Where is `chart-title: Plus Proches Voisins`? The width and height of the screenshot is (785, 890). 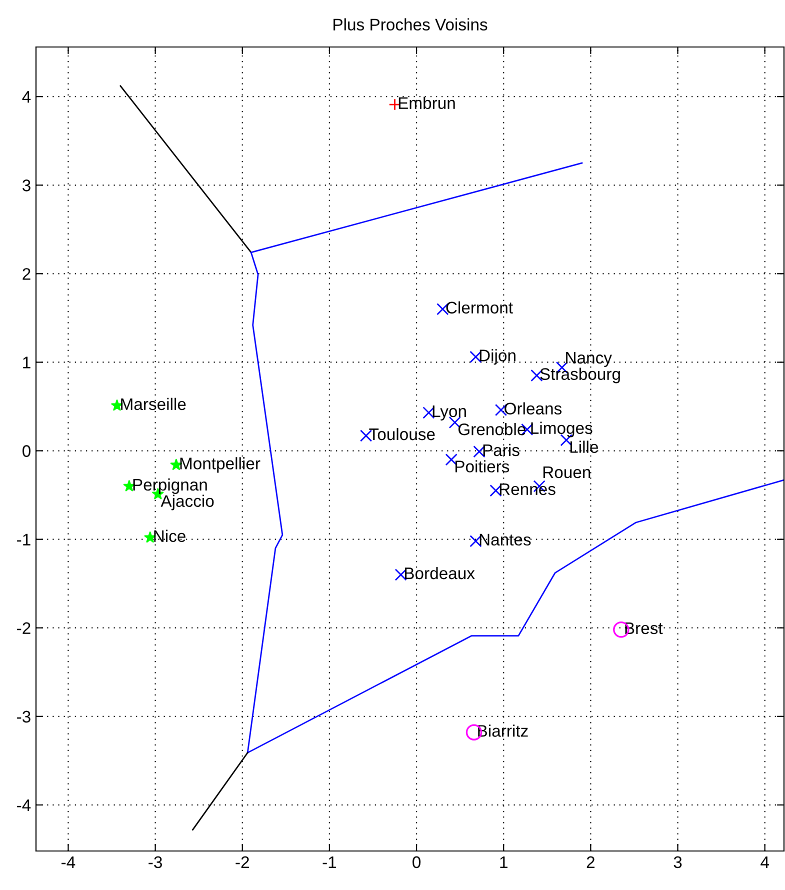 chart-title: Plus Proches Voisins is located at coordinates (411, 24).